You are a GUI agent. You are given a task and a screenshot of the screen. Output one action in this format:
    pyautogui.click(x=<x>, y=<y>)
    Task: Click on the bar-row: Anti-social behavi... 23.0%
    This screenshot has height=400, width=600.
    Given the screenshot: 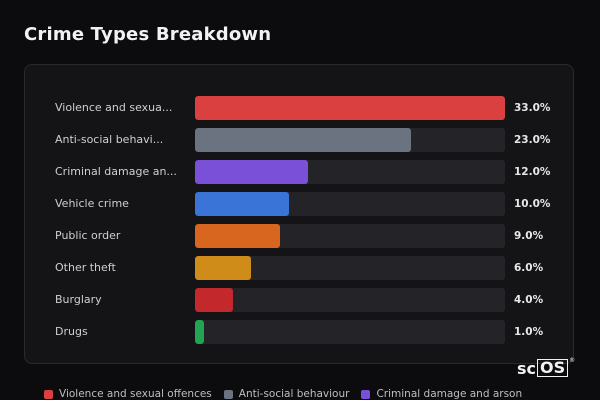 What is the action you would take?
    pyautogui.click(x=300, y=140)
    